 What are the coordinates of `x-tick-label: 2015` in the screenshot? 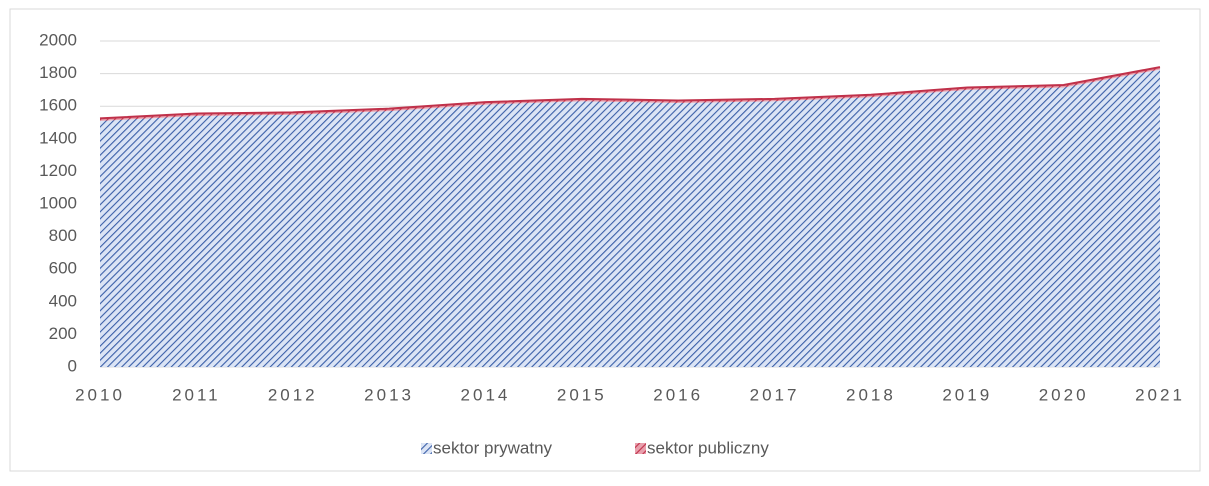 It's located at (582, 394).